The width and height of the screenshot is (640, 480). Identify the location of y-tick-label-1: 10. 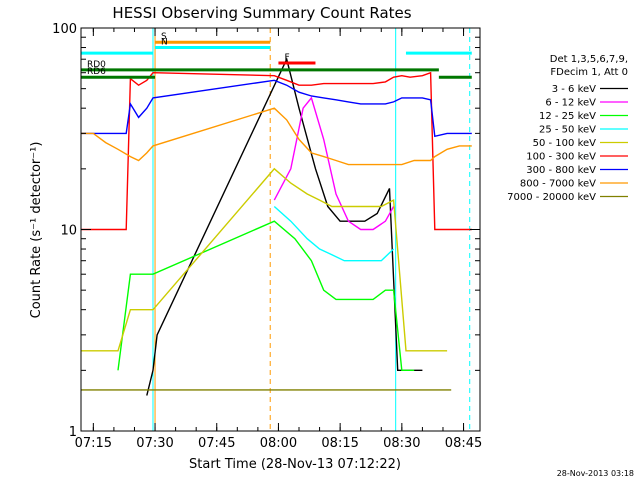
(68, 231).